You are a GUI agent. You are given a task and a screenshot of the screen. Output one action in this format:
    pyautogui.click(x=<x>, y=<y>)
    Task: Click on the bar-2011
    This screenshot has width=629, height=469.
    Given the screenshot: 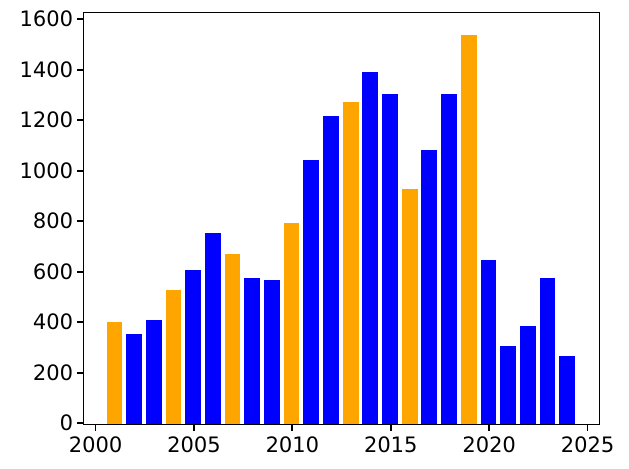 What is the action you would take?
    pyautogui.click(x=311, y=292)
    